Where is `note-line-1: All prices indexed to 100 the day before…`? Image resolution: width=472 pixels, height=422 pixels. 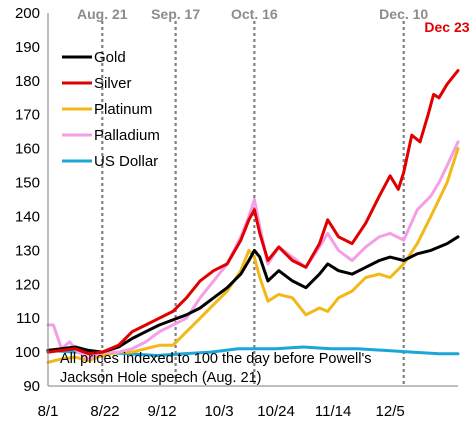 note-line-1: All prices indexed to 100 the day before… is located at coordinates (215, 359).